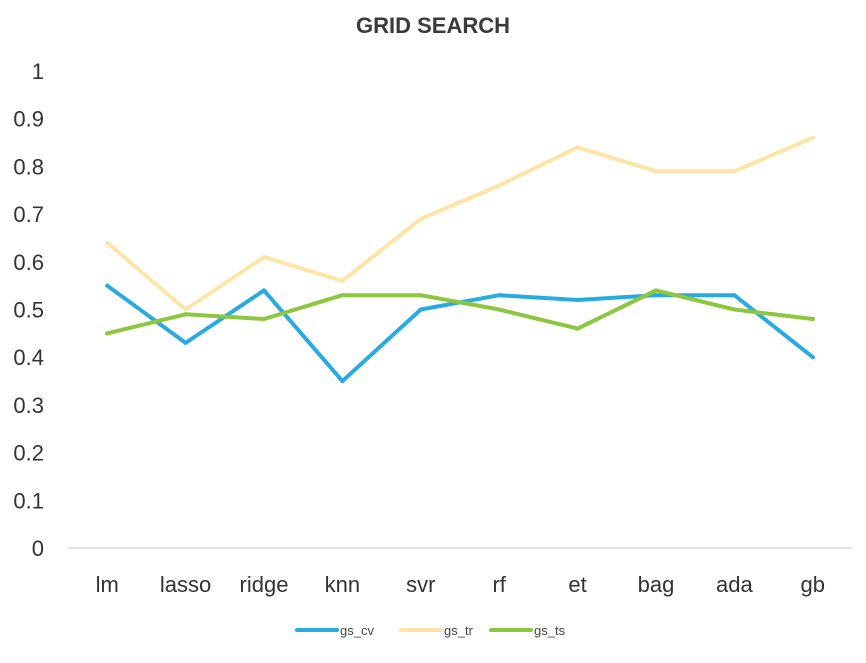 The image size is (866, 663). Describe the element at coordinates (357, 630) in the screenshot. I see `legend-label-gs_cv: gs_cv` at that location.